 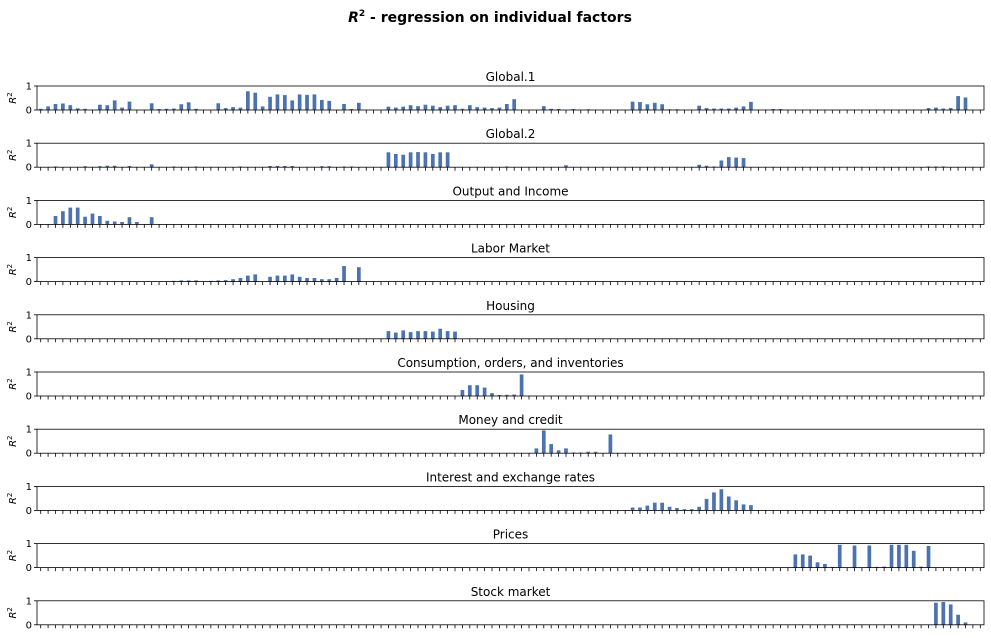 I want to click on panel-9: Stock market R2 0 1, so click(x=495, y=608).